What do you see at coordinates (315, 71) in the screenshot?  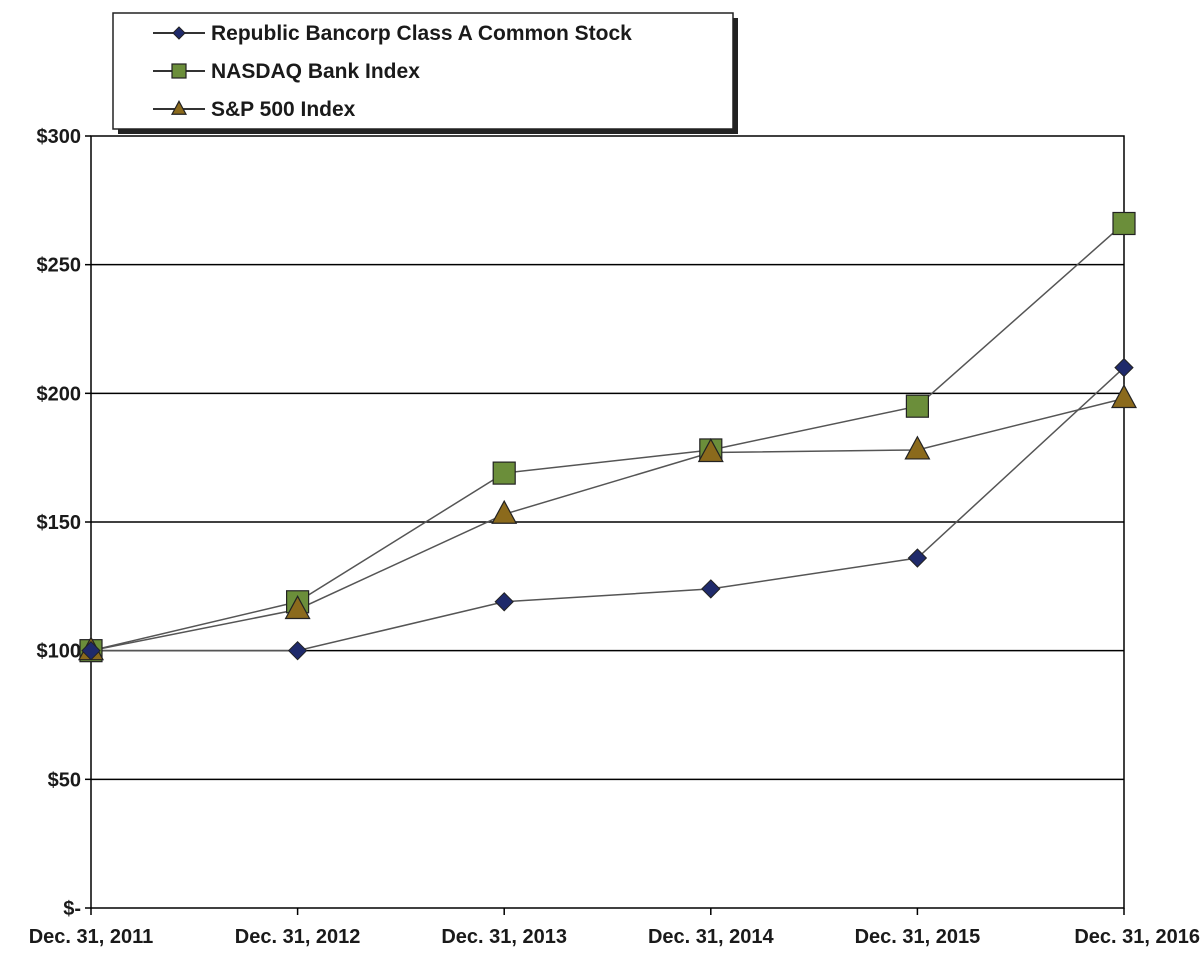 I see `legend-label: NASDAQ Bank Index` at bounding box center [315, 71].